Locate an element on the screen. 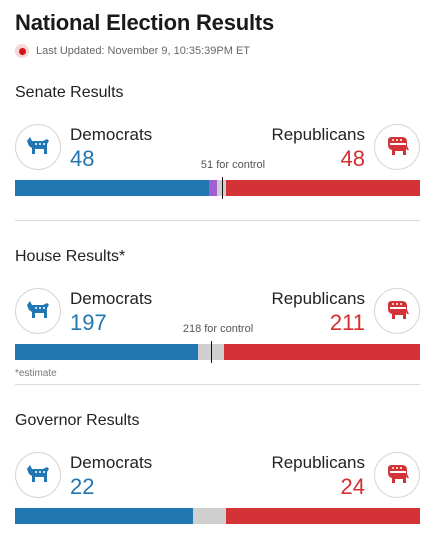  governor-dem-label: Democrats is located at coordinates (111, 462).